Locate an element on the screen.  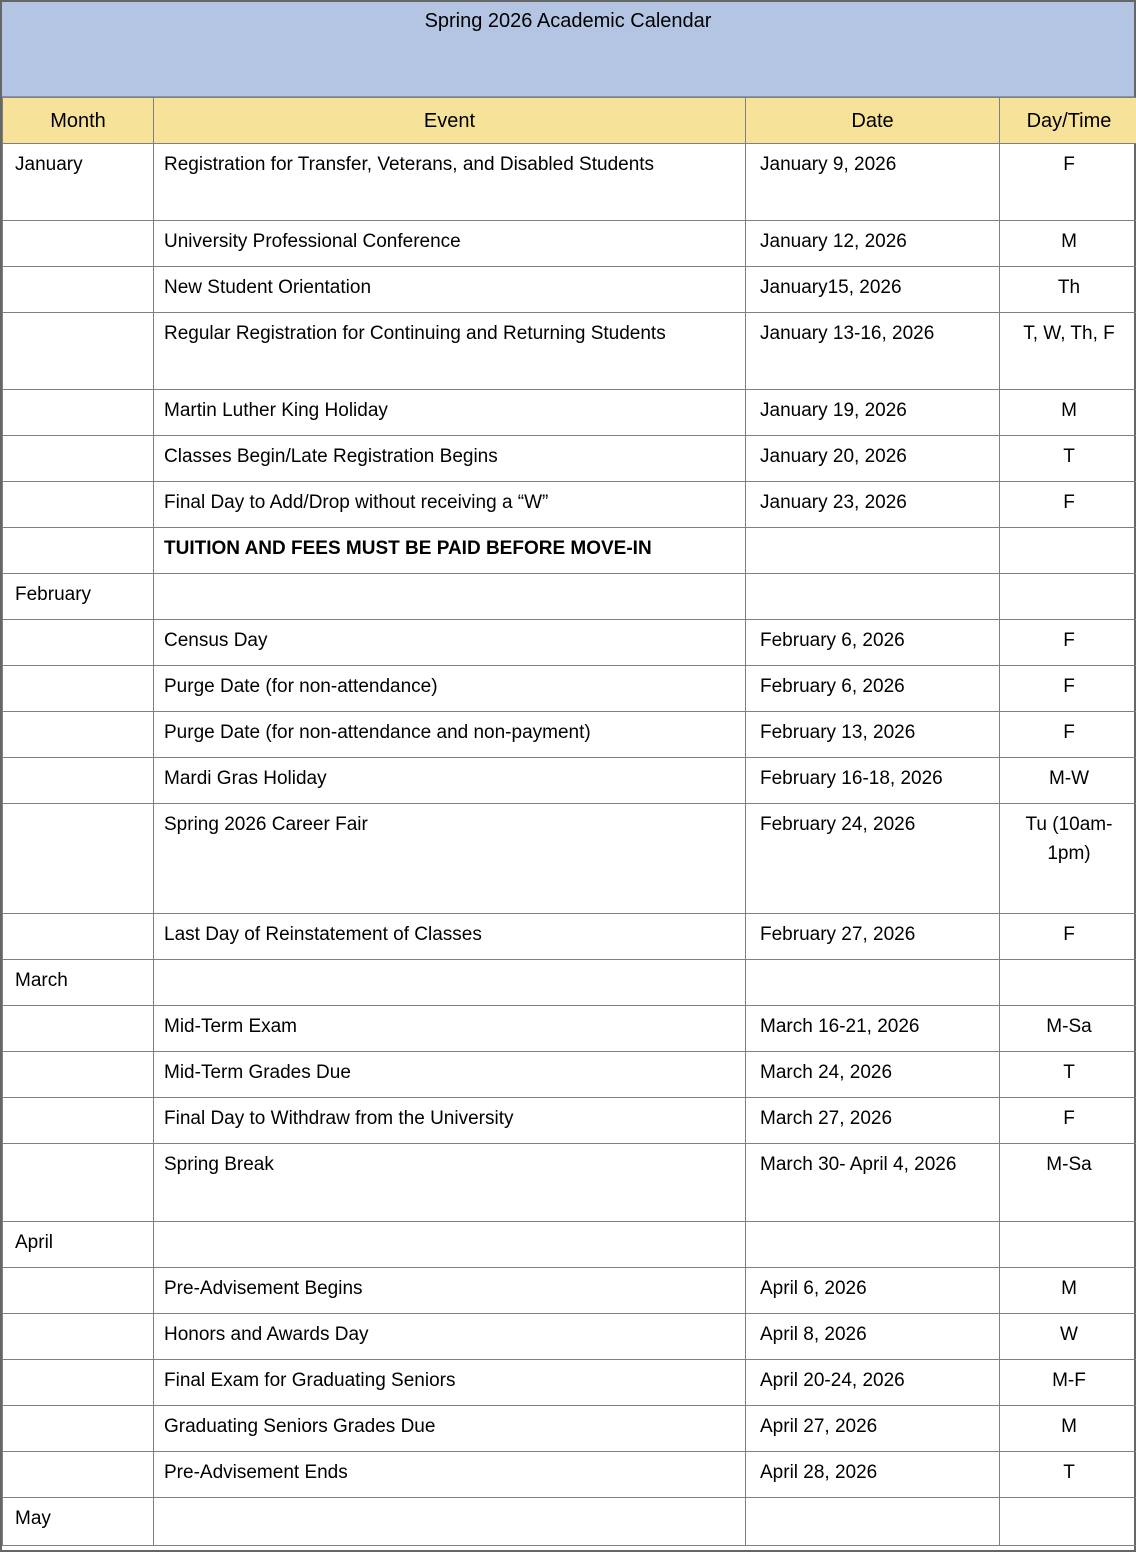
event-cell: Pre-Advisement Ends is located at coordinates (449, 1474).